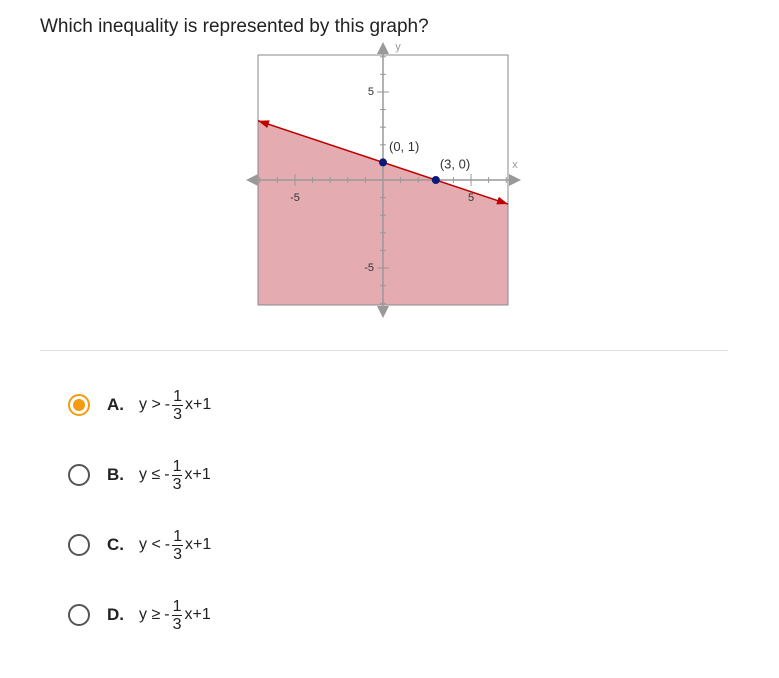  Describe the element at coordinates (115, 404) in the screenshot. I see `option-letter: A.` at that location.